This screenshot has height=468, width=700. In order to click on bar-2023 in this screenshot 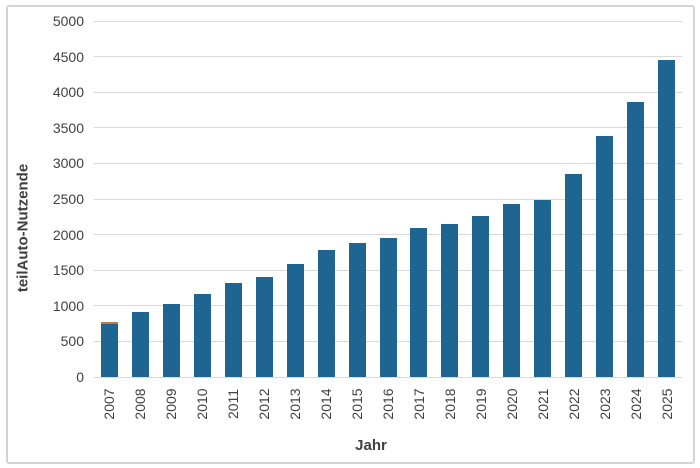, I will do `click(605, 256)`.